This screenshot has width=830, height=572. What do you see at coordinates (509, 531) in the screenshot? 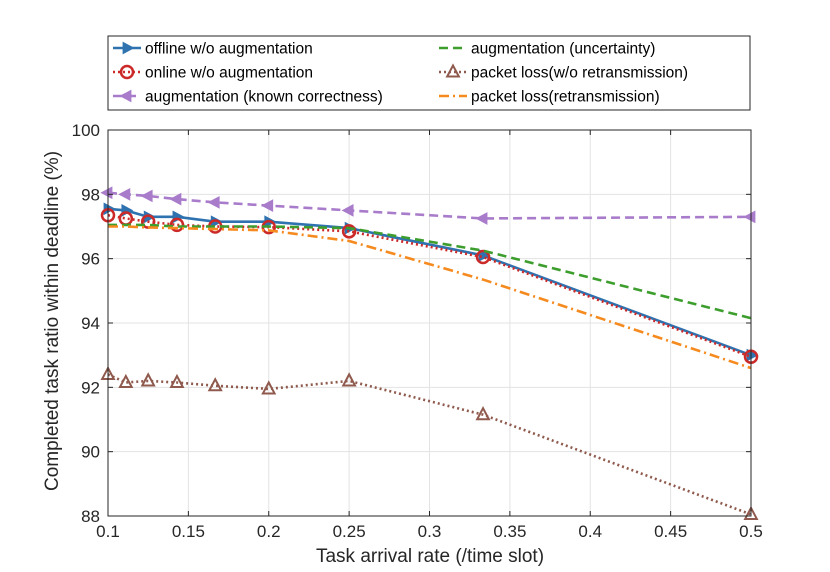
I see `x-tick-label: 0.35` at bounding box center [509, 531].